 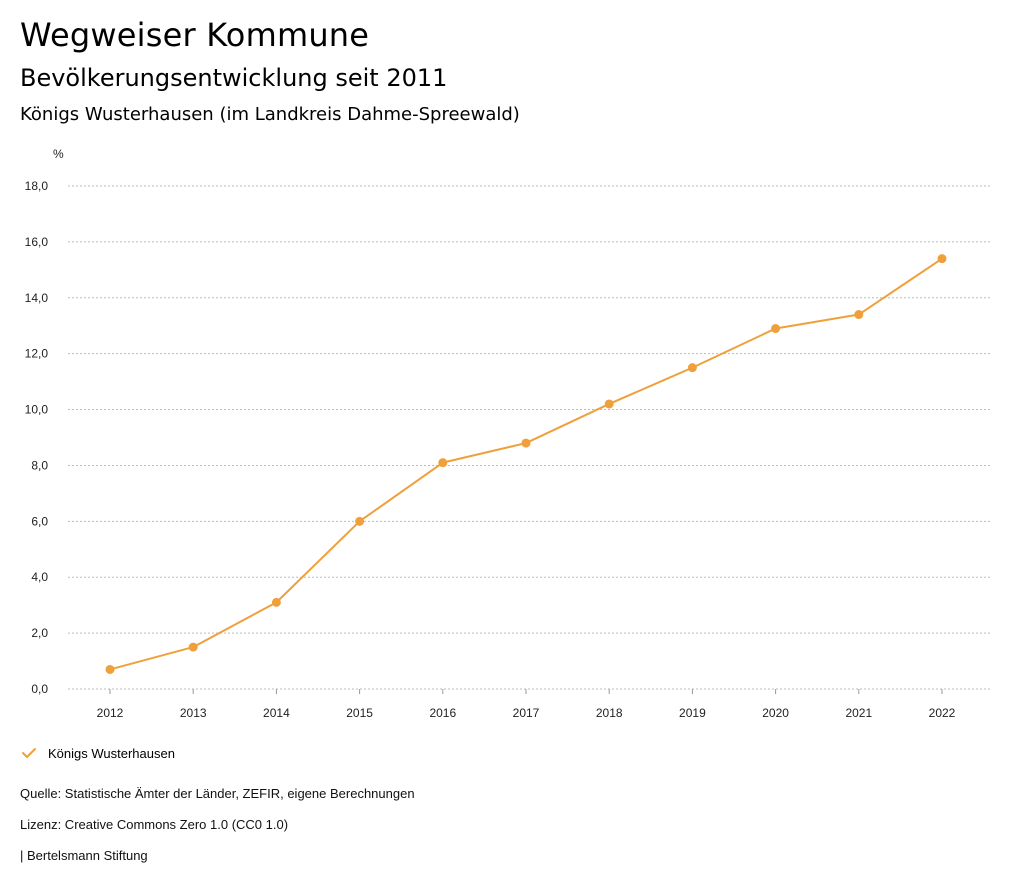 What do you see at coordinates (195, 35) in the screenshot?
I see `page-title: Wegweiser Kommune` at bounding box center [195, 35].